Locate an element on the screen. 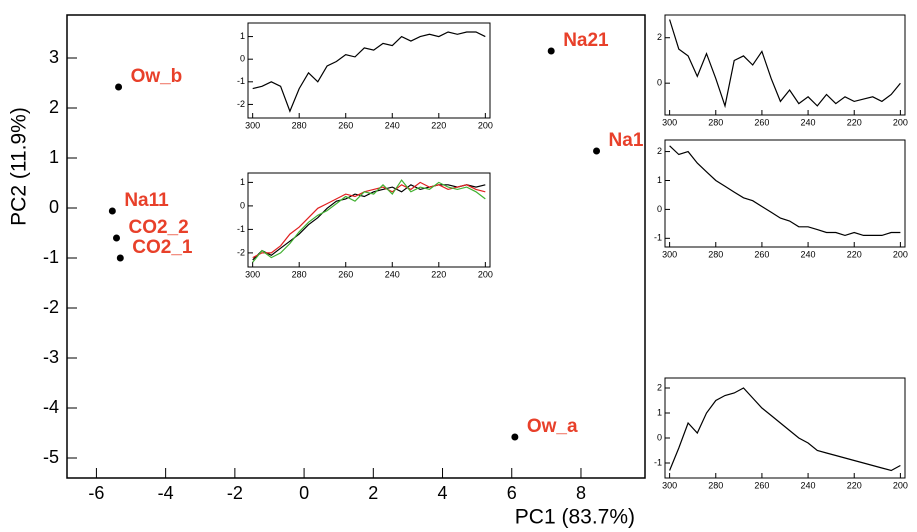  point-label: Ow_b is located at coordinates (157, 76).